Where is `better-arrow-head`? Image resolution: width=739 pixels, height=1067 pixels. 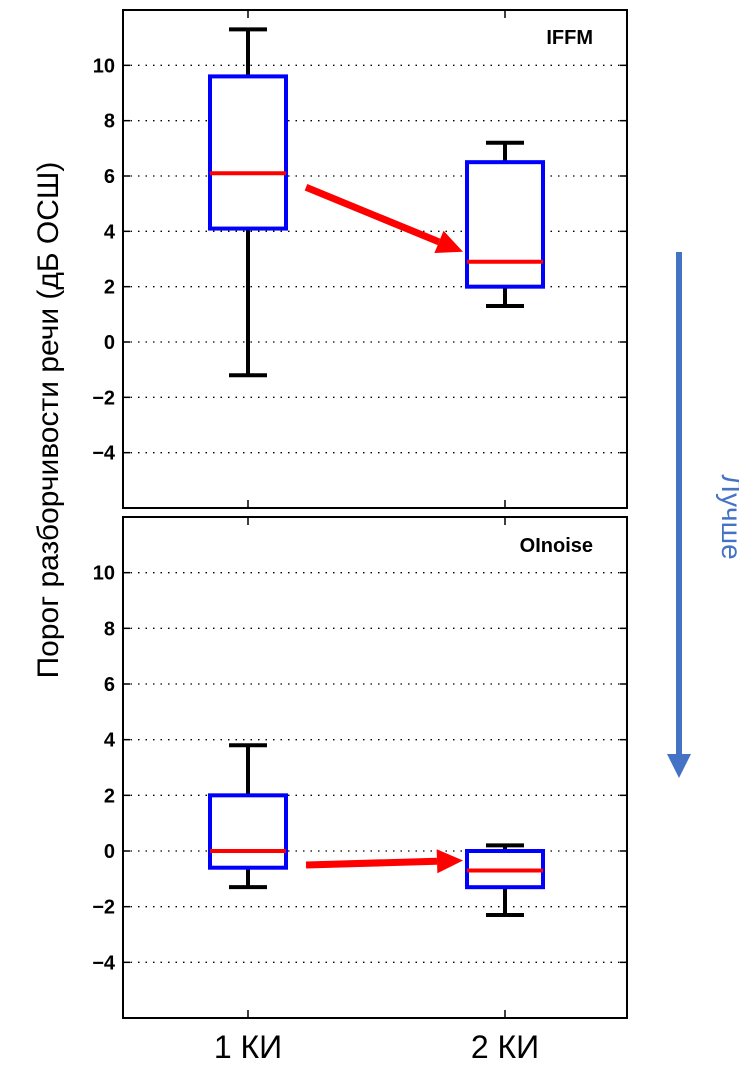
better-arrow-head is located at coordinates (679, 766).